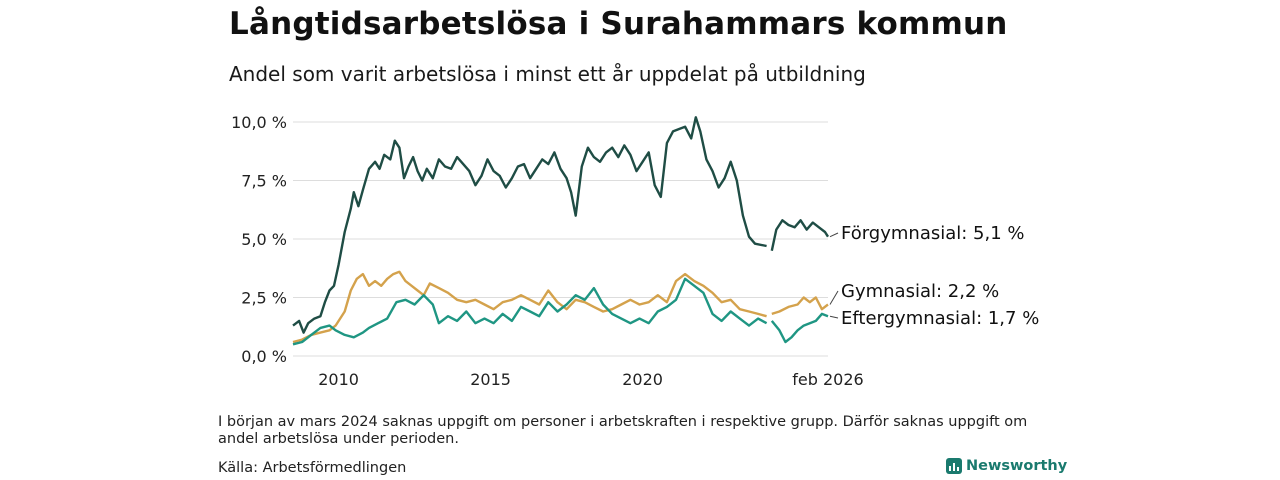  I want to click on x-tick-label: 2015, so click(490, 379).